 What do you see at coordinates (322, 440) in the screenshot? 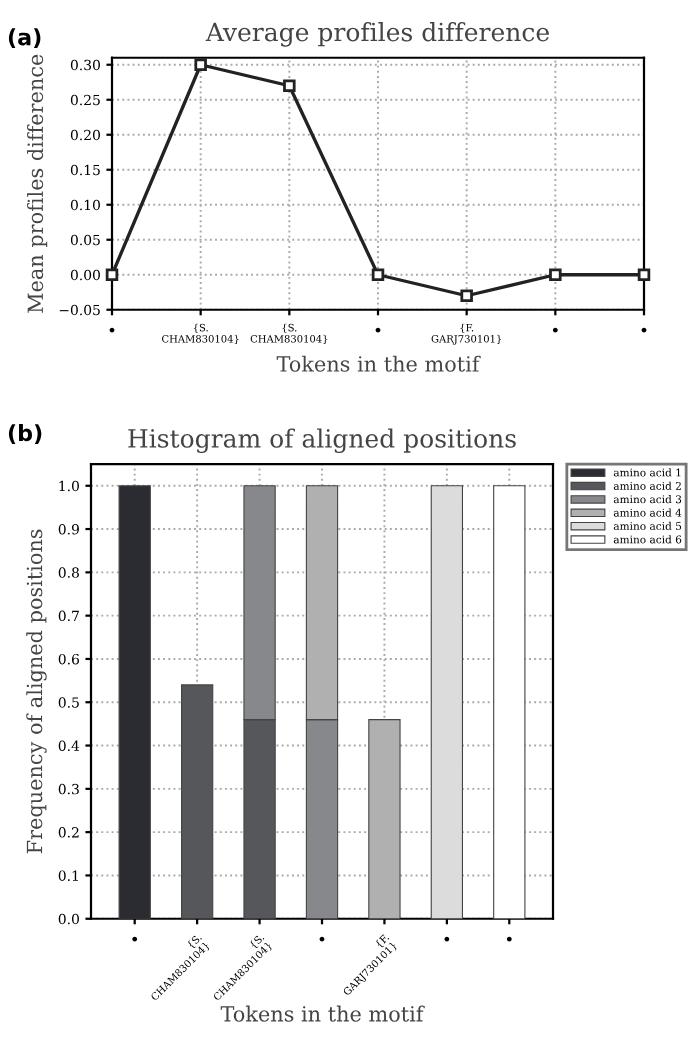
I see `chart-title: Histogram of aligned positions` at bounding box center [322, 440].